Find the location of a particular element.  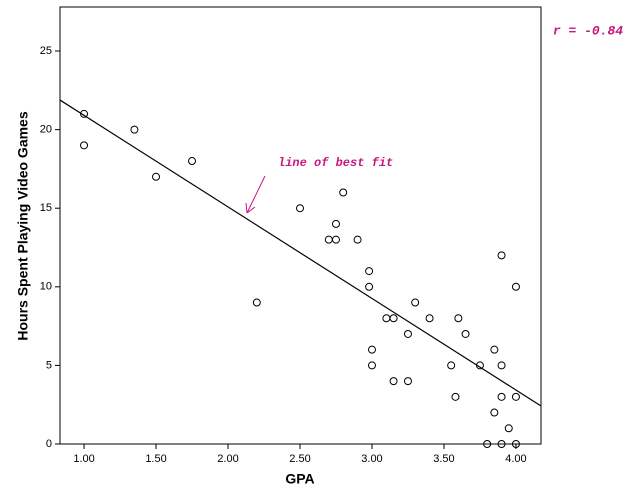

y-tick-label: 25 is located at coordinates (46, 51).